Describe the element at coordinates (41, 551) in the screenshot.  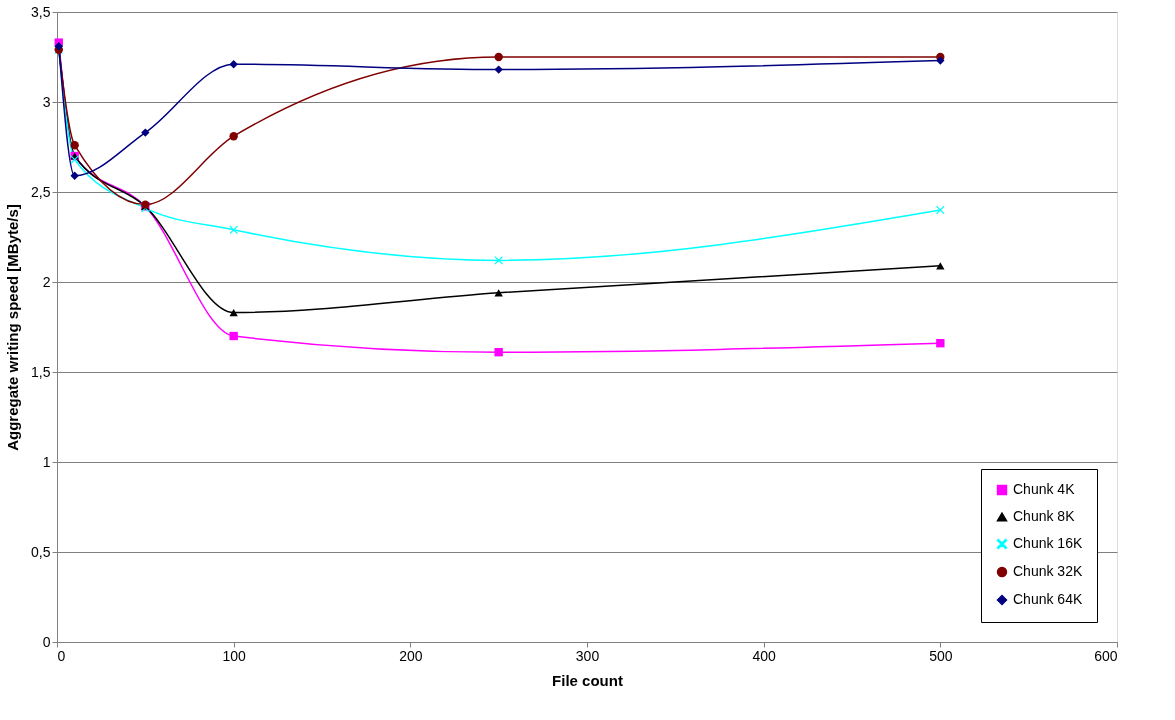
I see `y-tick-label: 0,5` at that location.